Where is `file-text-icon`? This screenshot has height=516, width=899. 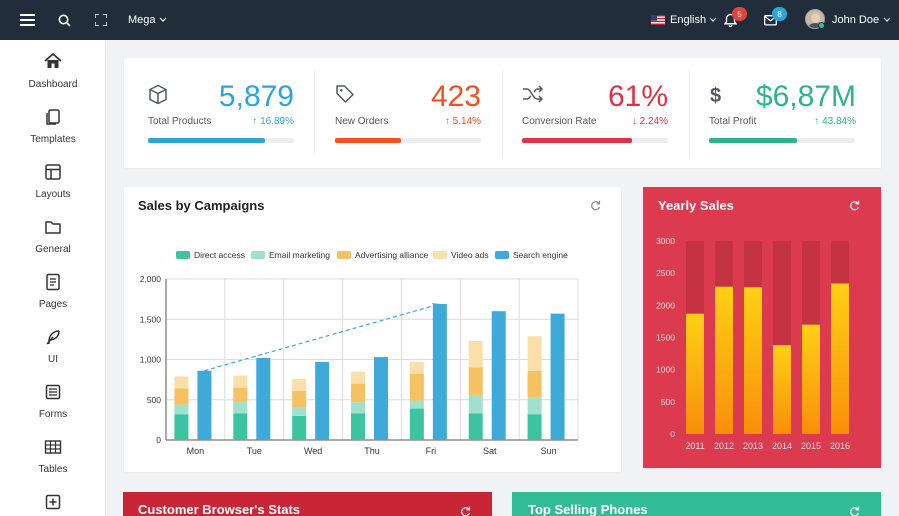
file-text-icon is located at coordinates (53, 282).